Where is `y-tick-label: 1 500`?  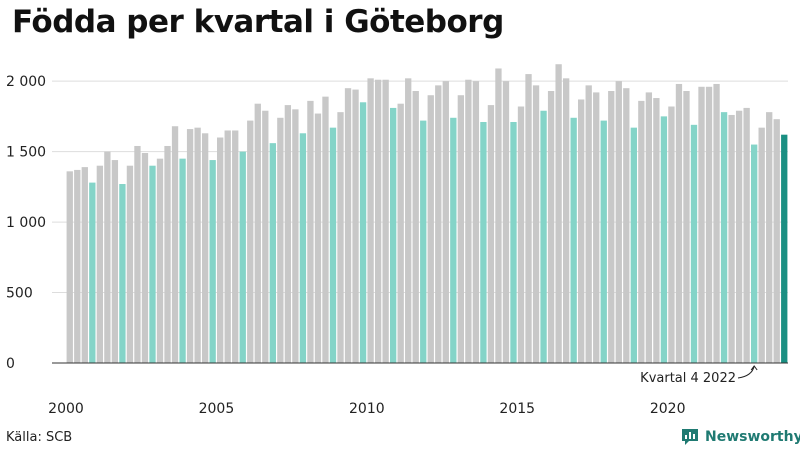 y-tick-label: 1 500 is located at coordinates (26, 153).